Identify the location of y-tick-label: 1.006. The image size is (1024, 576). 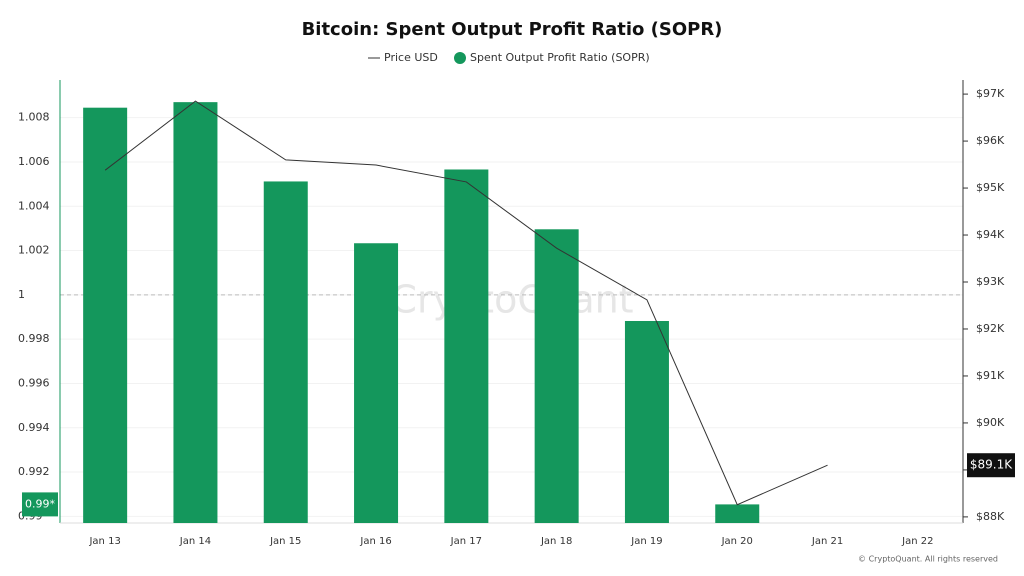
(34, 161).